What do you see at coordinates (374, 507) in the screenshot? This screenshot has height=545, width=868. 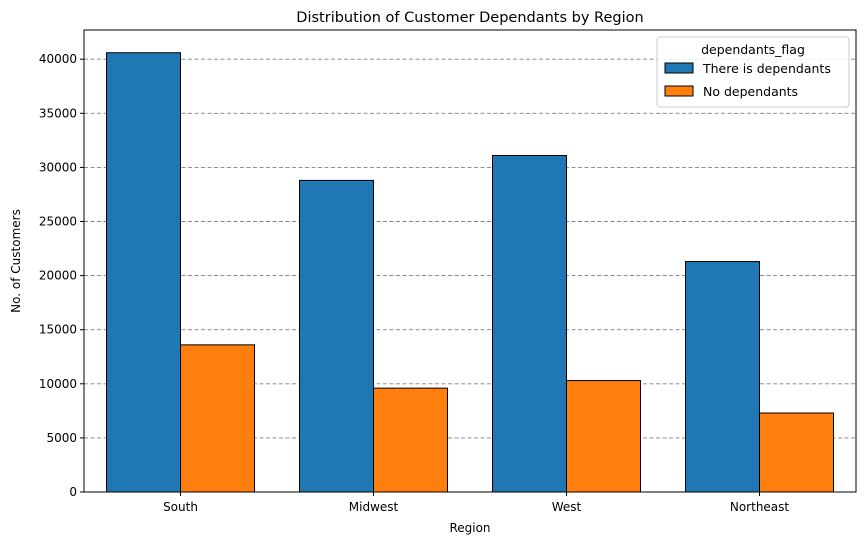 I see `x-tick-label: Midwest` at bounding box center [374, 507].